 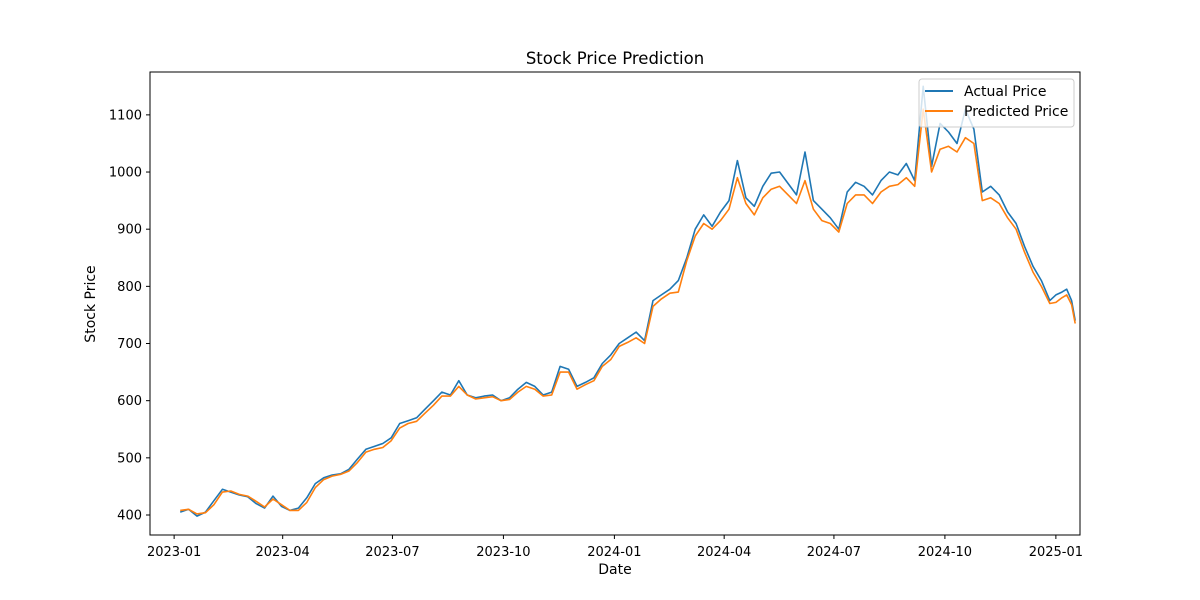 What do you see at coordinates (91, 303) in the screenshot?
I see `y-axis-label: Stock Price` at bounding box center [91, 303].